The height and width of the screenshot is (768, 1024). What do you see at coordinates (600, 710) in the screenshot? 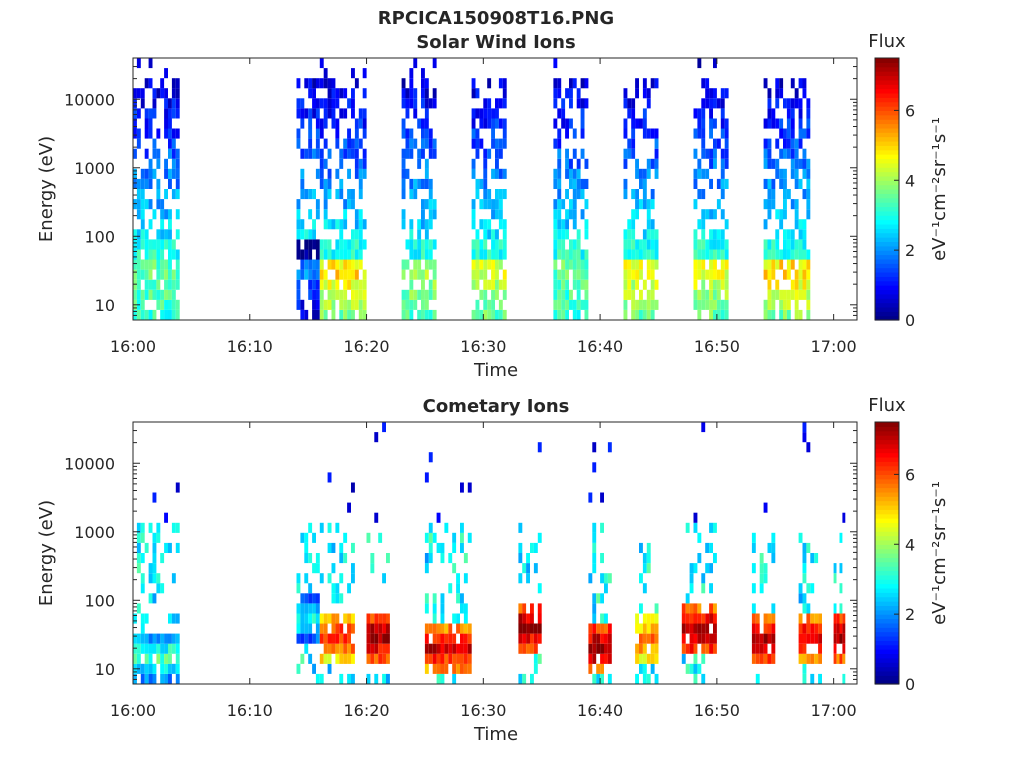
I see `cometary-xtick-label: 16:40` at bounding box center [600, 710].